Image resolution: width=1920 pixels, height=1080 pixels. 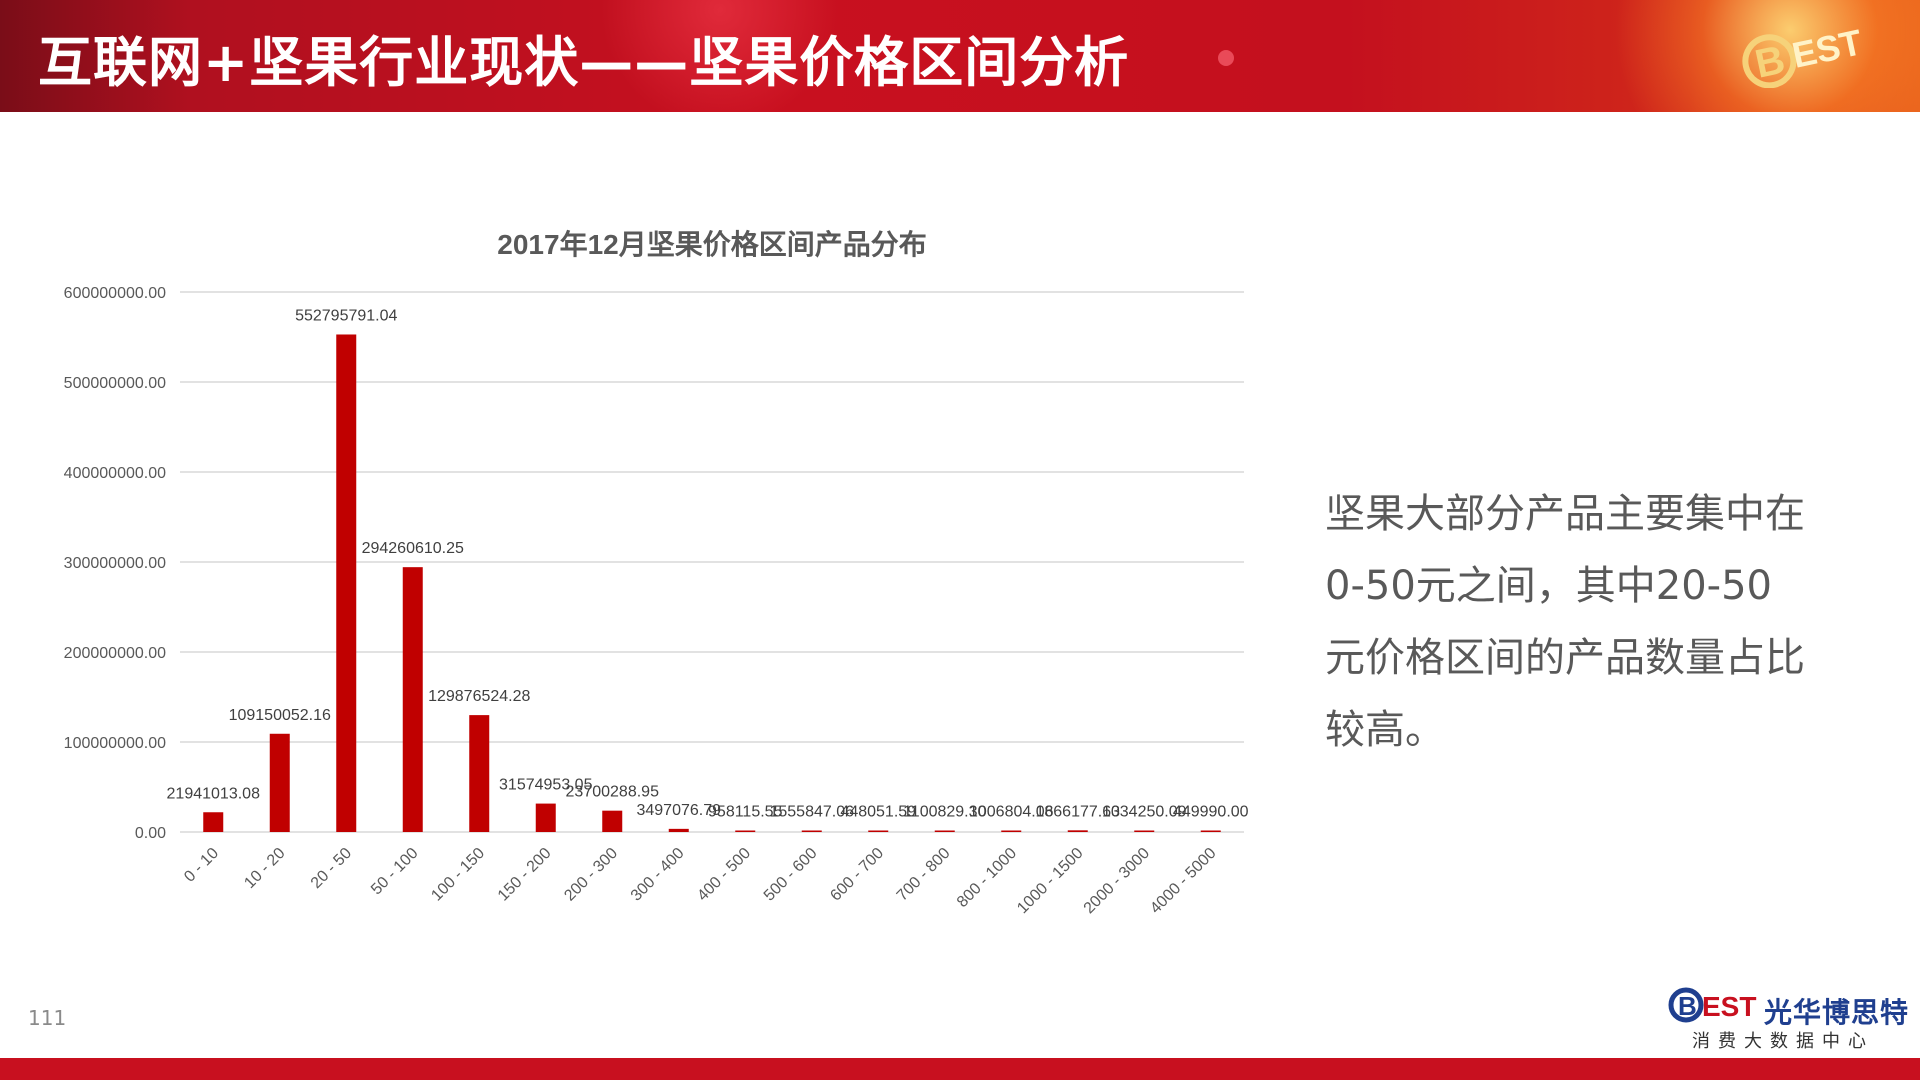 I want to click on x-tick-label: 150 - 200, so click(x=525, y=875).